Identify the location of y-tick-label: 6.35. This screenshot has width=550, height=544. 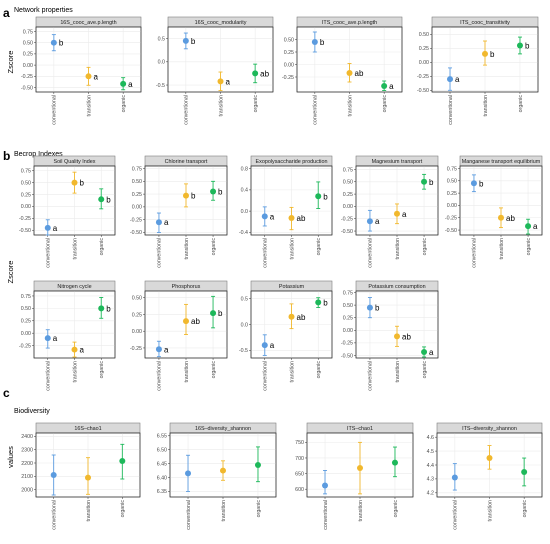
(162, 492).